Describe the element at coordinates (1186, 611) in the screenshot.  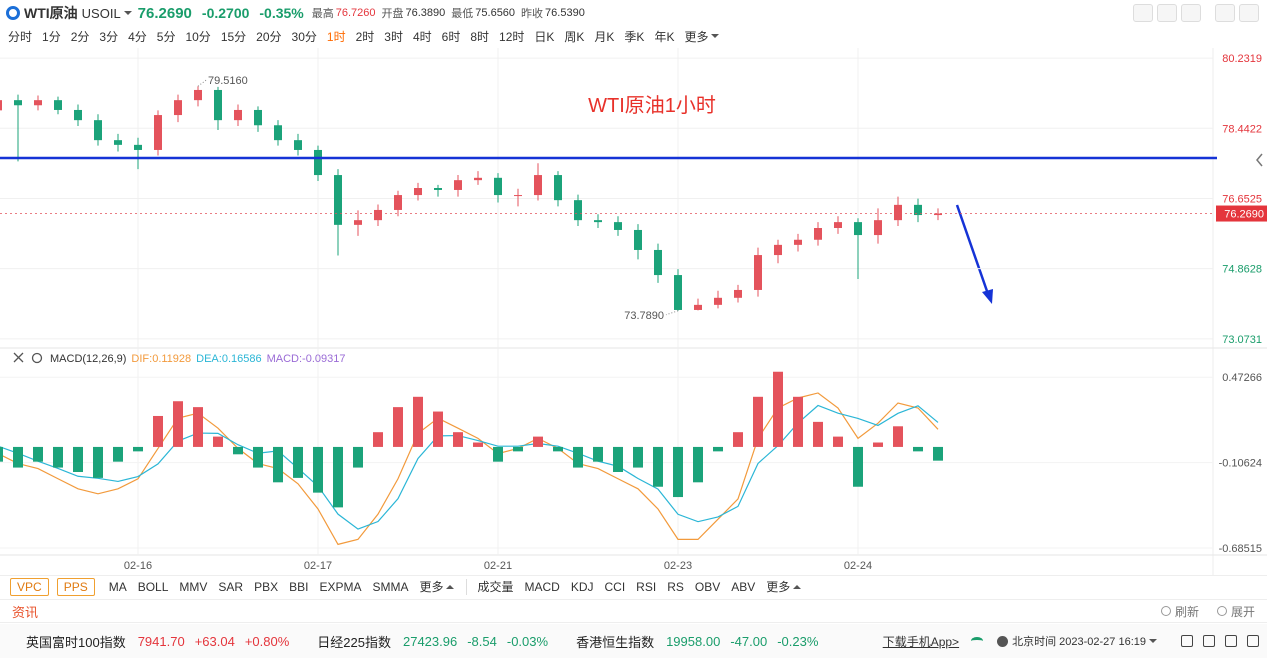
I see `news-action: 刷新` at that location.